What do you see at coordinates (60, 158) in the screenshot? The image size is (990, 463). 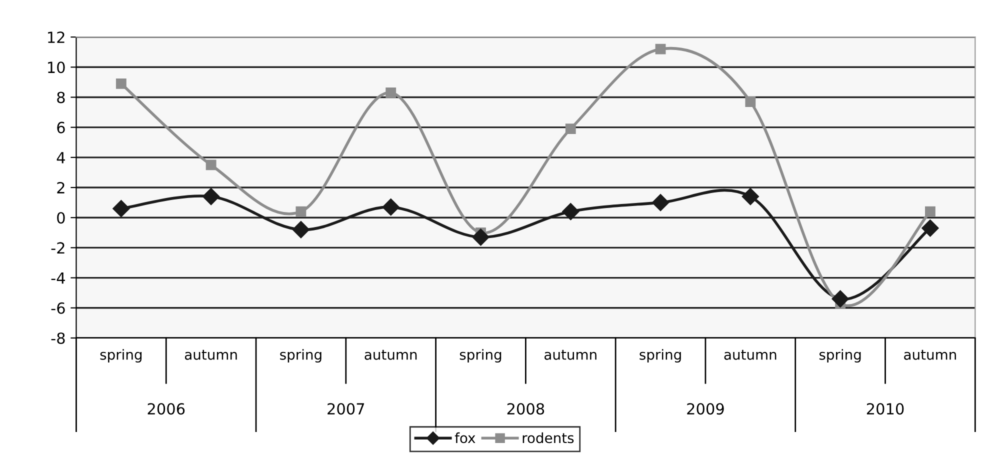 I see `y-tick-label: 4` at bounding box center [60, 158].